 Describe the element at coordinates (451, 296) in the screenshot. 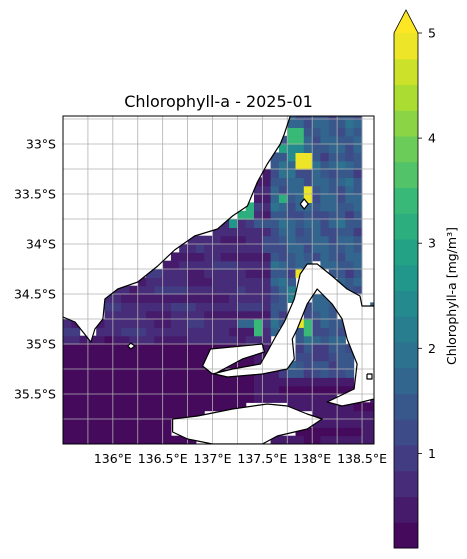

I see `colorbar-label: Chlorophyll-a [mg/m³]` at that location.